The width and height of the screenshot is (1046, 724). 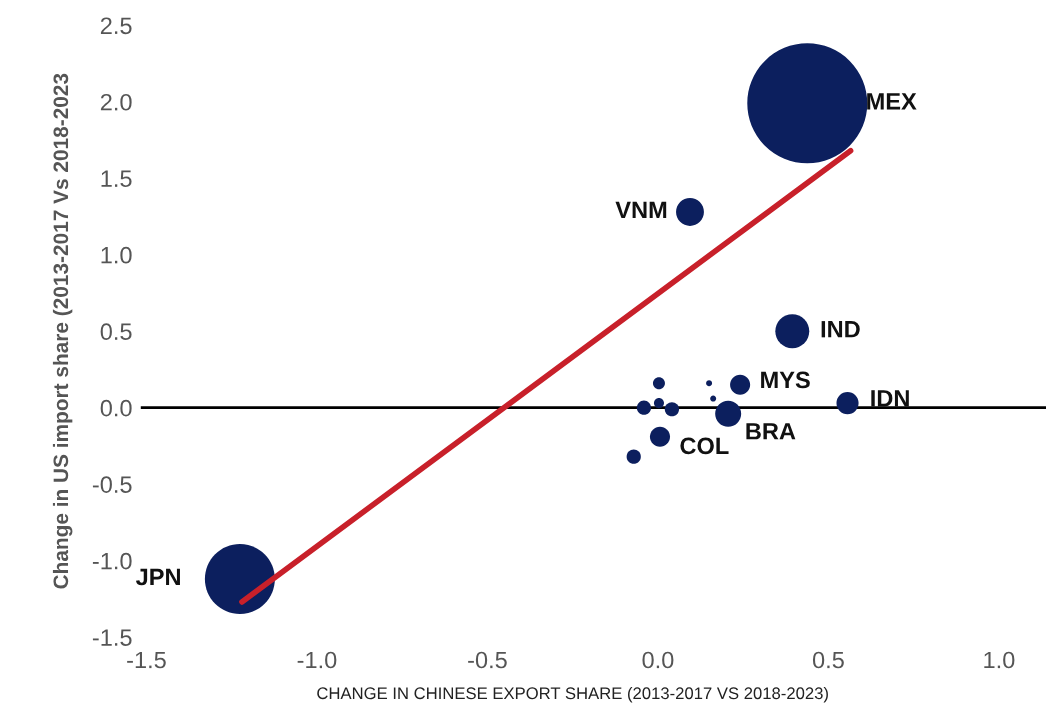 I want to click on y-axis-title: Change in US import share (2013-2017 Vs 2018-2023, so click(x=62, y=331).